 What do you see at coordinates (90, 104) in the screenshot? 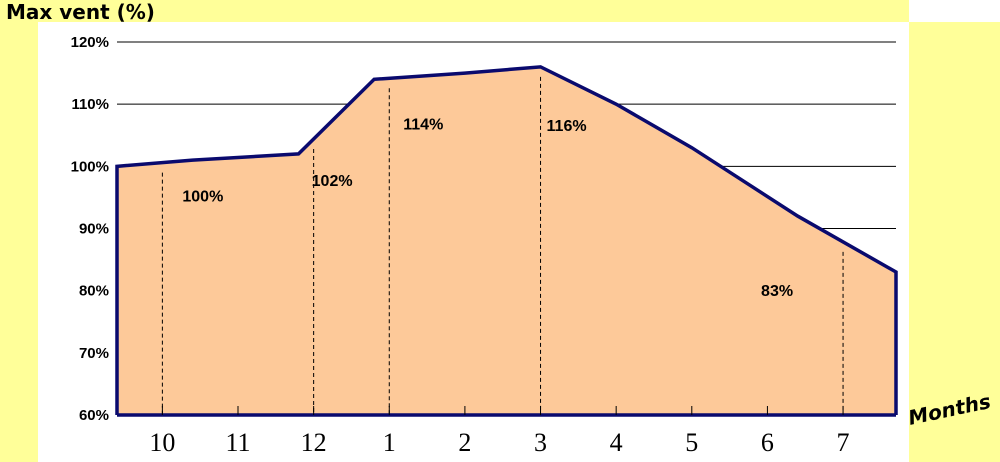
I see `y-tick-label: 110%` at bounding box center [90, 104].